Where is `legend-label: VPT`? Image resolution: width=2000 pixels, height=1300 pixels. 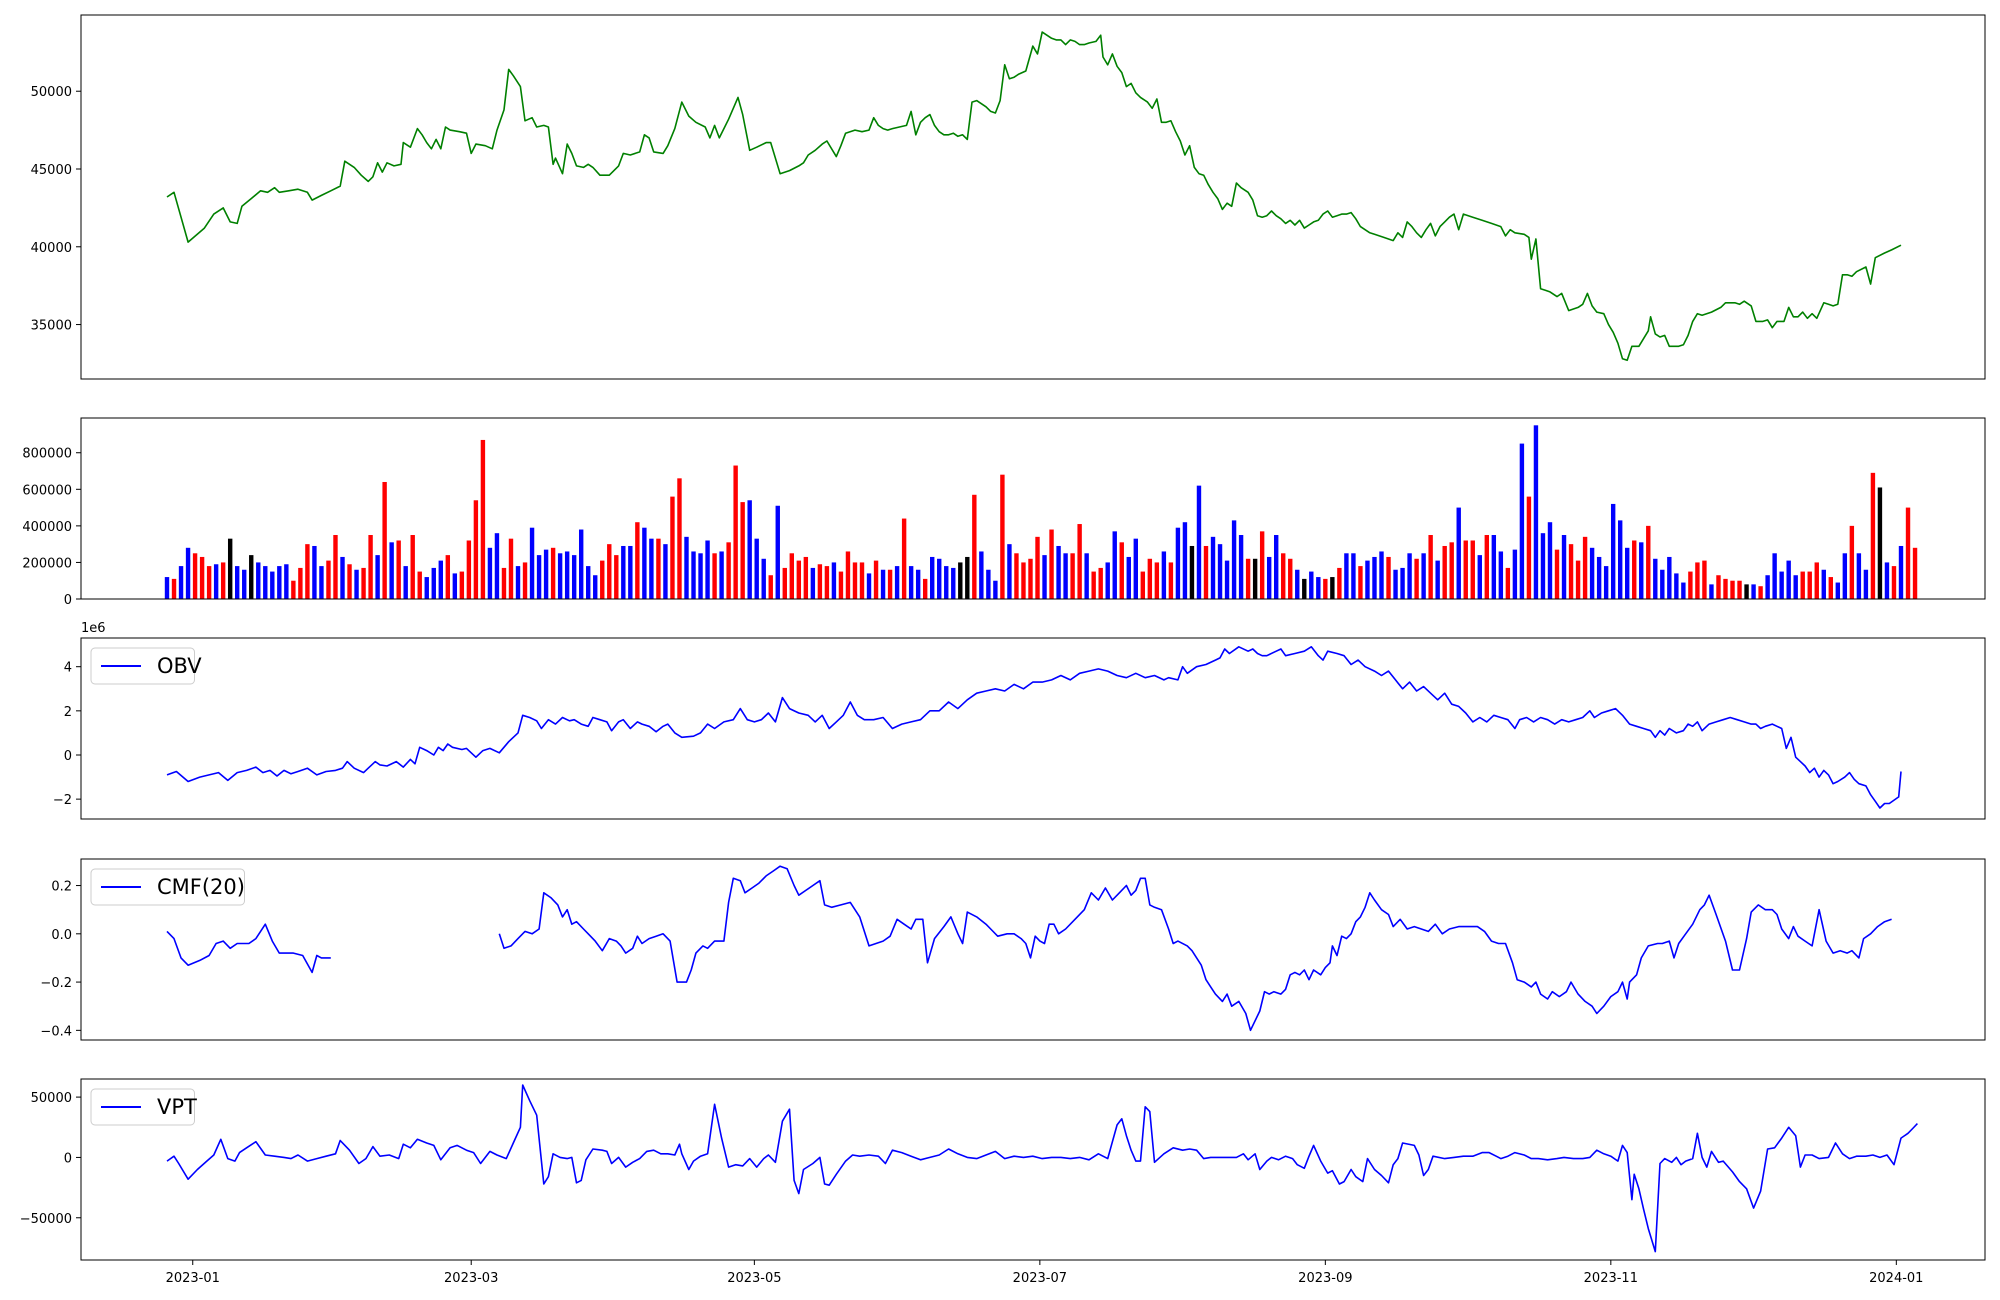 legend-label: VPT is located at coordinates (177, 1107).